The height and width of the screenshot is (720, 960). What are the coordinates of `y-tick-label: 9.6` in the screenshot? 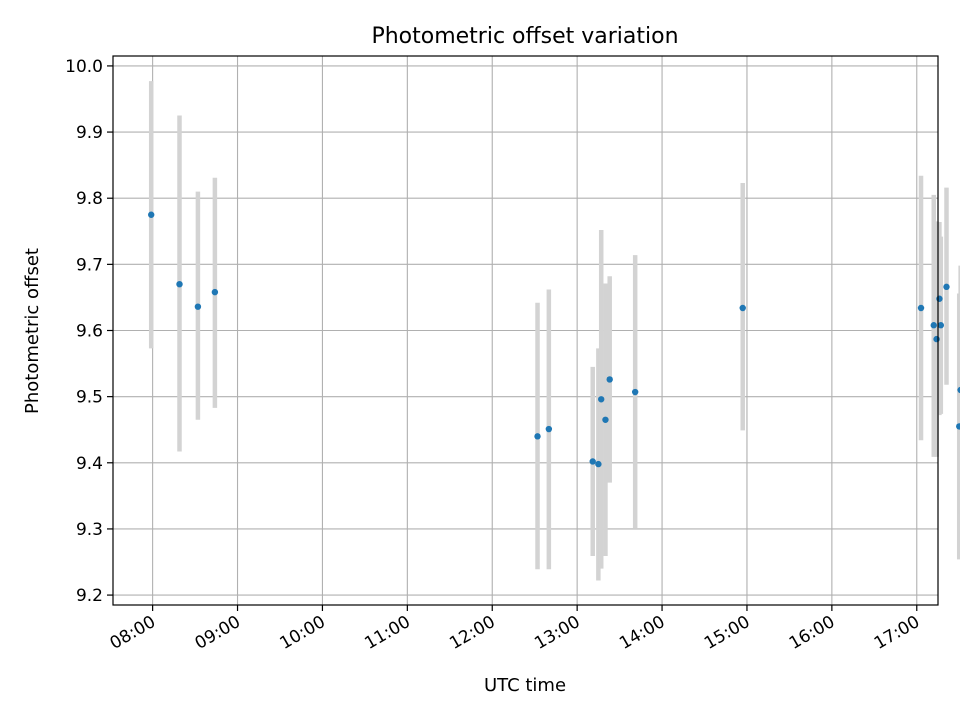 It's located at (89, 332).